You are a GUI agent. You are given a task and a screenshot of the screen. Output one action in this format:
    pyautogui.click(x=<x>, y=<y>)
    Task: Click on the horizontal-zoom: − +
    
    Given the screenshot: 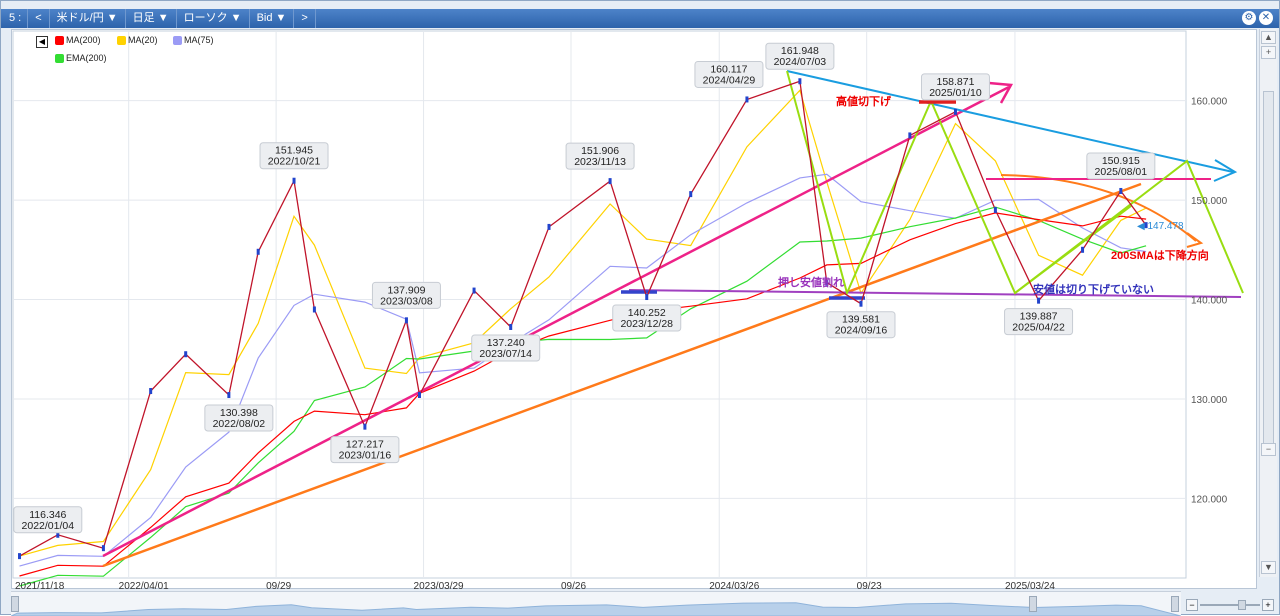 What is the action you would take?
    pyautogui.click(x=1231, y=605)
    